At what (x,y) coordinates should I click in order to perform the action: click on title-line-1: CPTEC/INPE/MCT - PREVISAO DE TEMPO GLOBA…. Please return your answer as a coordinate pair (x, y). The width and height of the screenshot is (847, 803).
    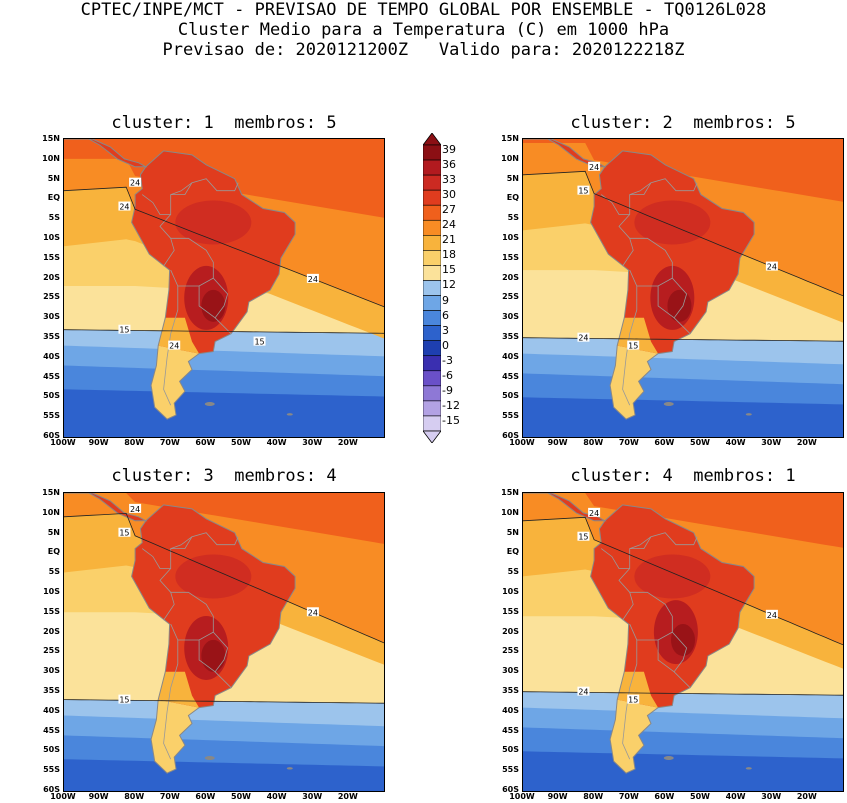
    Looking at the image, I should click on (423, 10).